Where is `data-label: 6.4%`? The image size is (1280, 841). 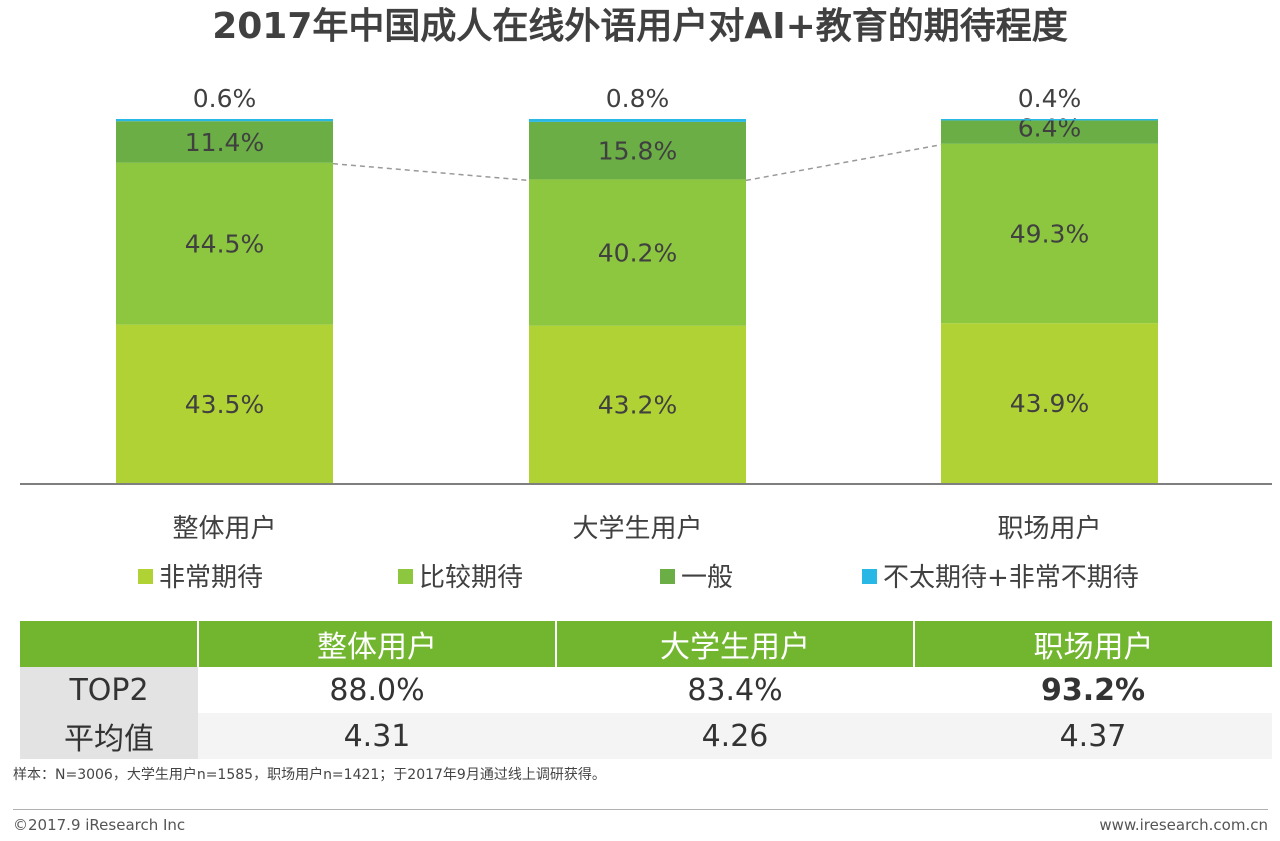
data-label: 6.4% is located at coordinates (1050, 127).